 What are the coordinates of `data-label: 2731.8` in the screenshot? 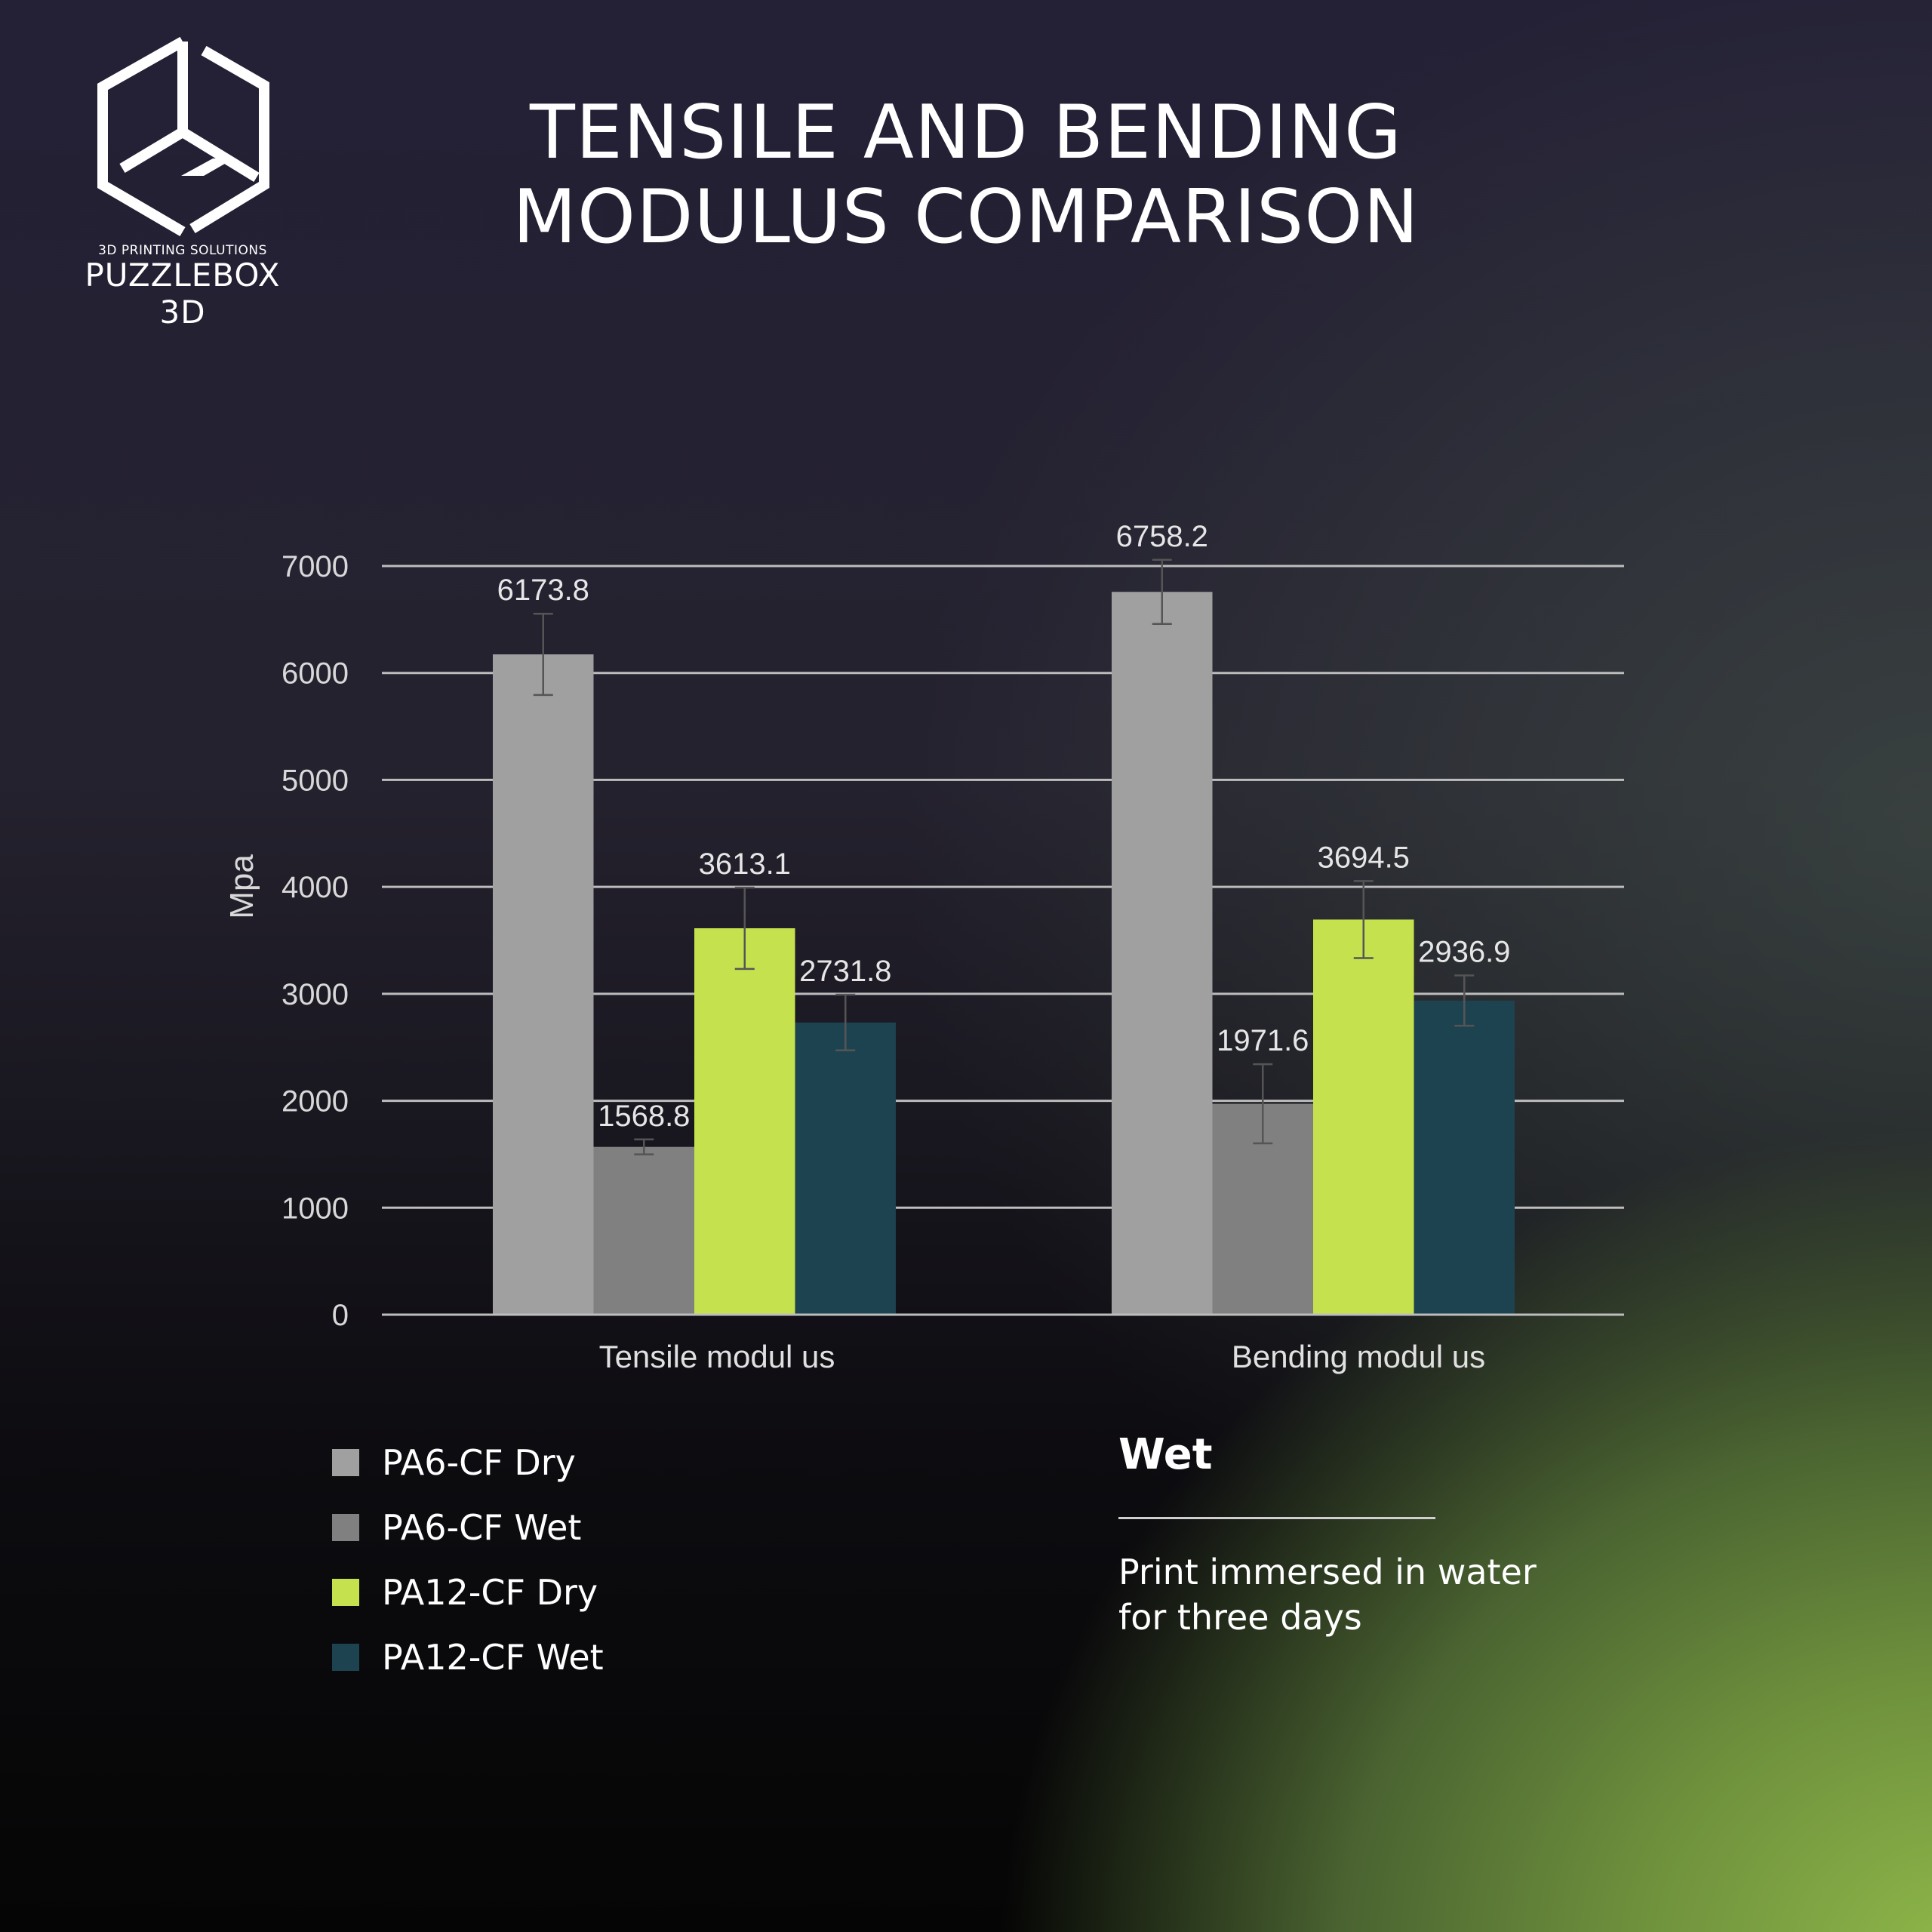 It's located at (845, 971).